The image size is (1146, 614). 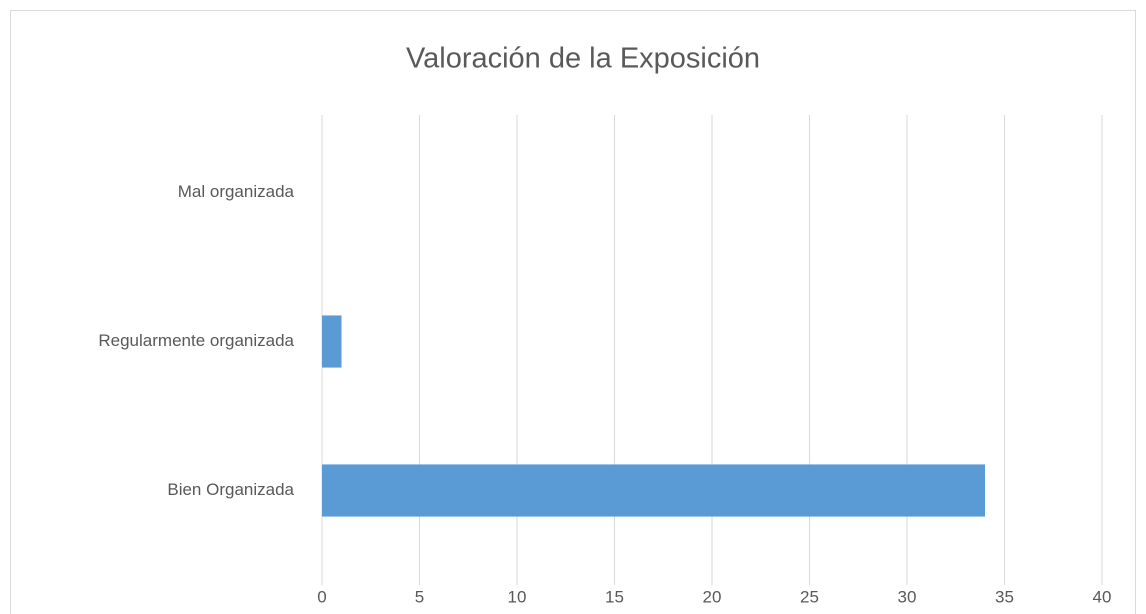 I want to click on y-tick-label: Regularmente organizada, so click(x=196, y=340).